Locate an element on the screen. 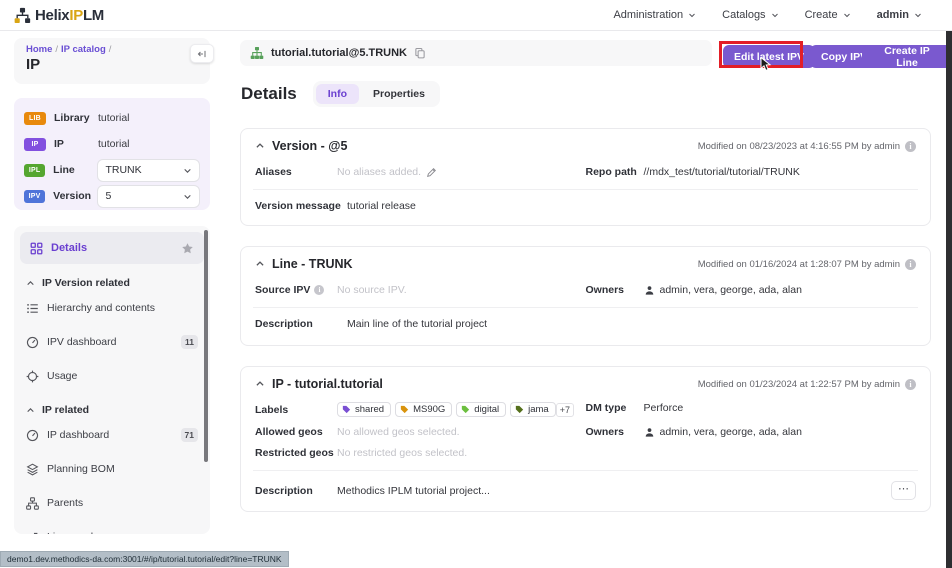 The image size is (952, 568). menu-label: Create is located at coordinates (821, 15).